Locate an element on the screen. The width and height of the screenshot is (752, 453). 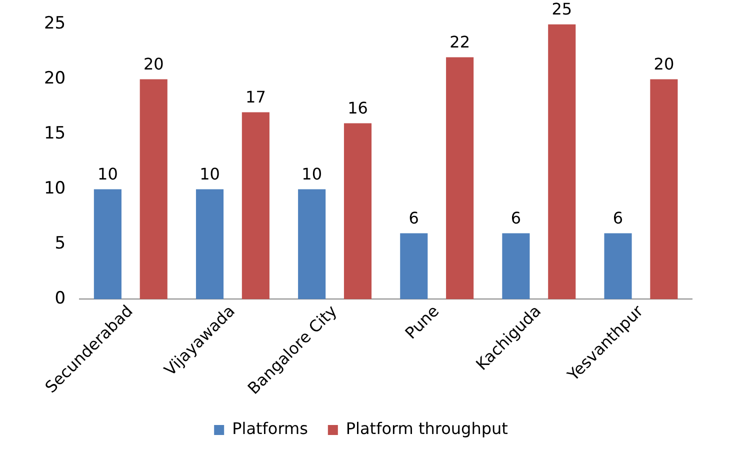
y-tick-label: 25 is located at coordinates (55, 24).